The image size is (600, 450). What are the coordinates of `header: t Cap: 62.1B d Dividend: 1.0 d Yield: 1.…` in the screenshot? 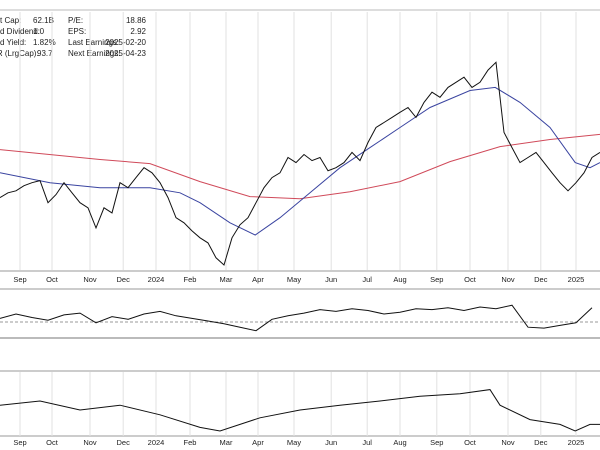 It's located at (73, 37).